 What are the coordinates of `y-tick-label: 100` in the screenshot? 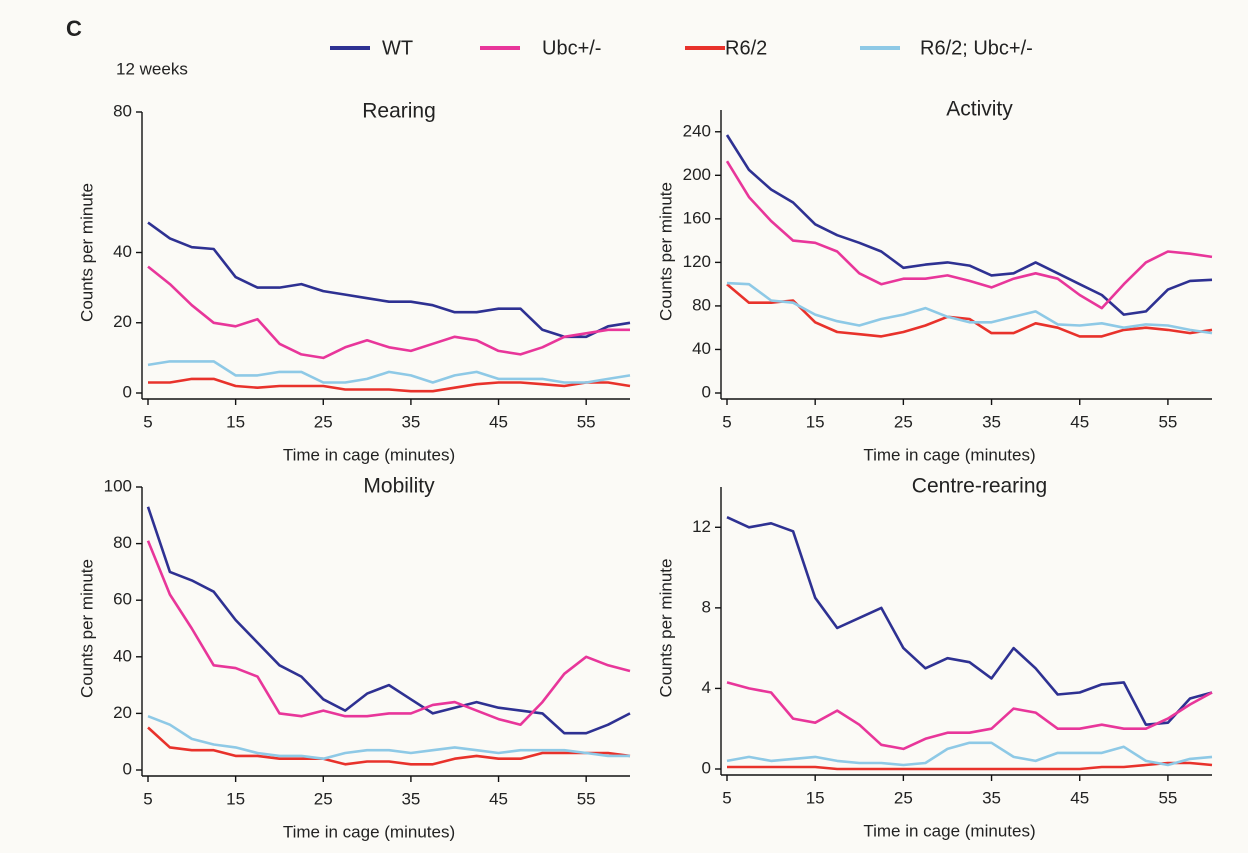 It's located at (118, 485).